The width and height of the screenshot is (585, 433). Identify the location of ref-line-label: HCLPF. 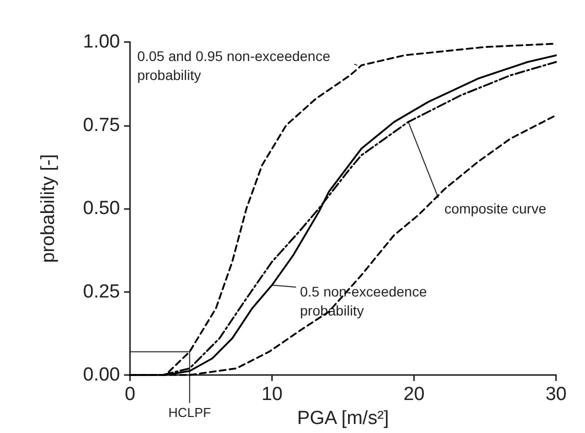
(190, 412).